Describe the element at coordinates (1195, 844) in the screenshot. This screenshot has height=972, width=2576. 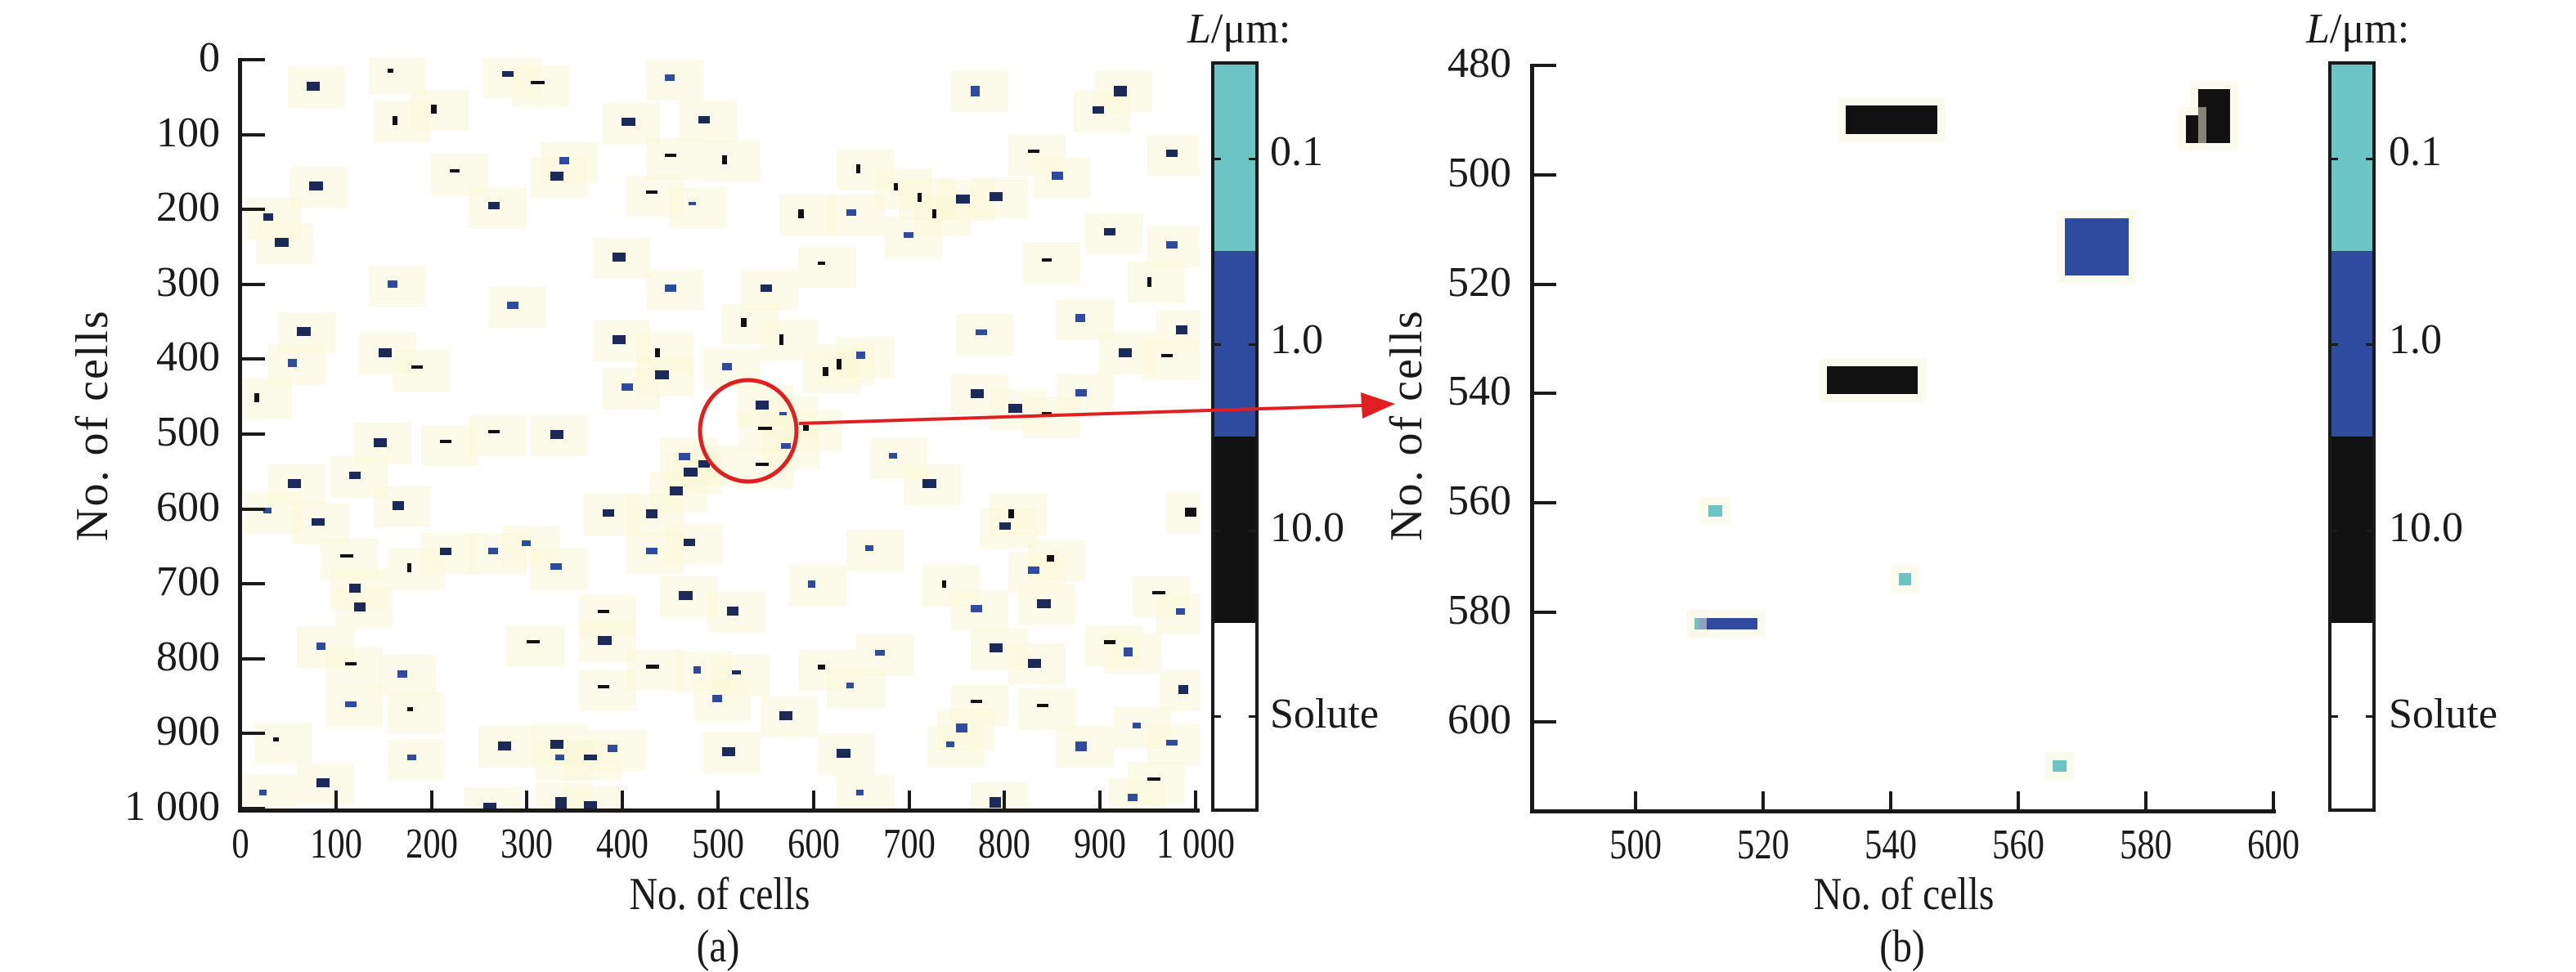
I see `x-tick-label: 1 000` at that location.